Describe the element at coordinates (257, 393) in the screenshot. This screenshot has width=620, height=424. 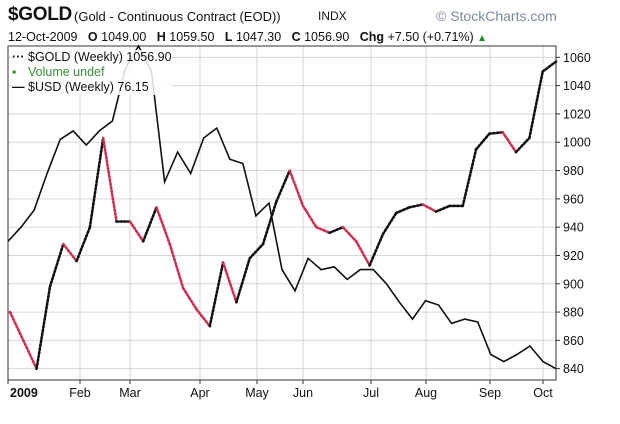
I see `x-tick-label: May` at that location.